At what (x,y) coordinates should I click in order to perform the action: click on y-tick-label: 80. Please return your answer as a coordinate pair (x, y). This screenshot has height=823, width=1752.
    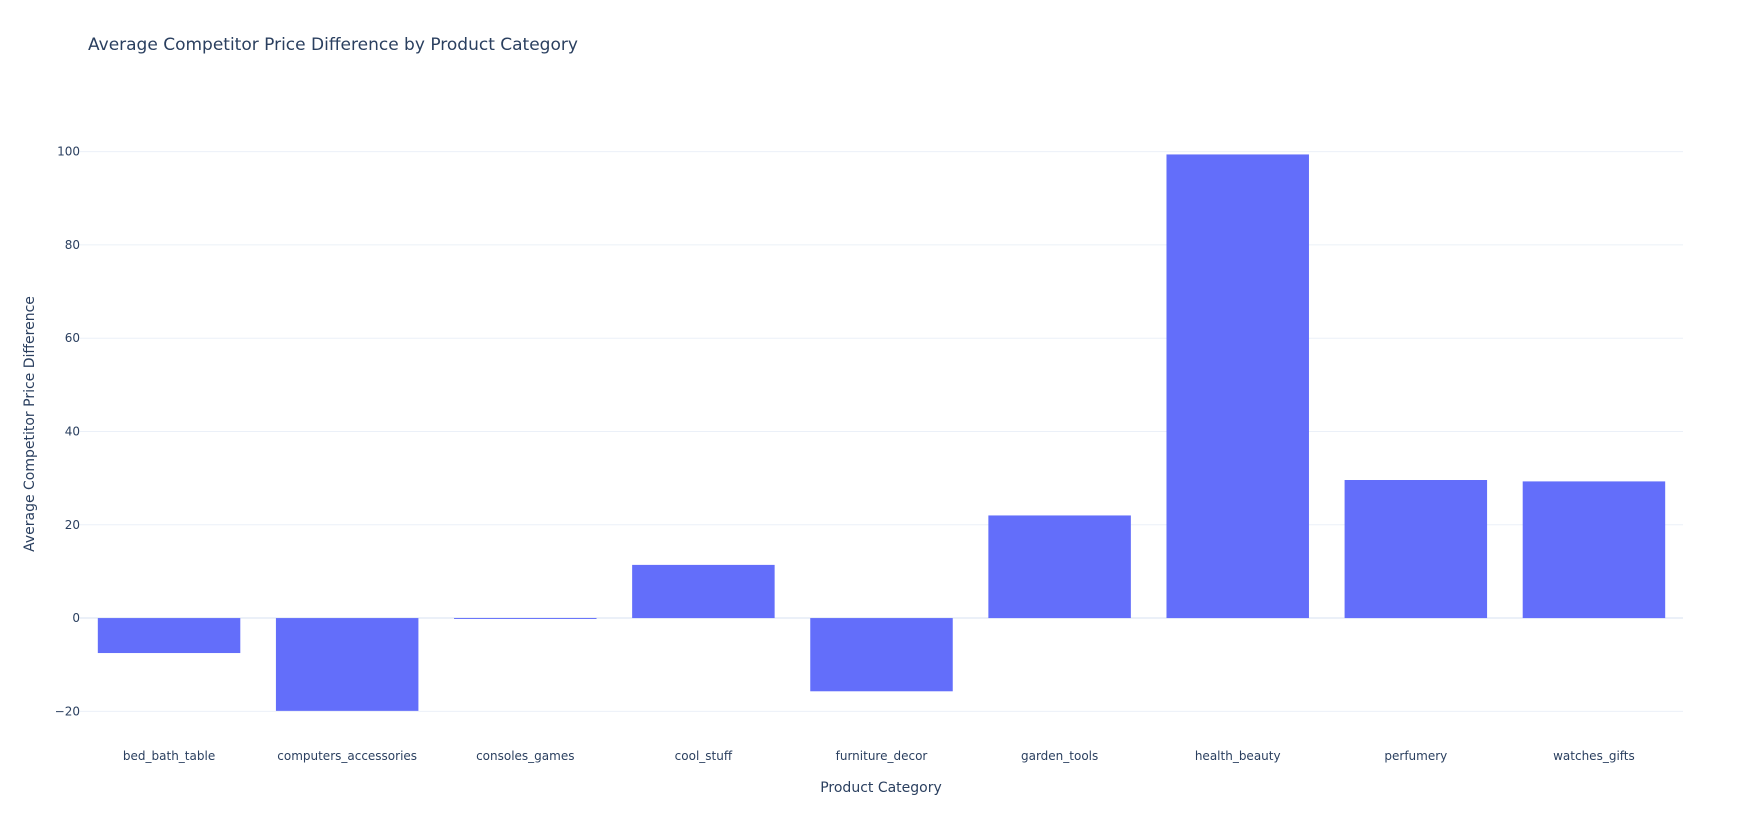
    Looking at the image, I should click on (72, 245).